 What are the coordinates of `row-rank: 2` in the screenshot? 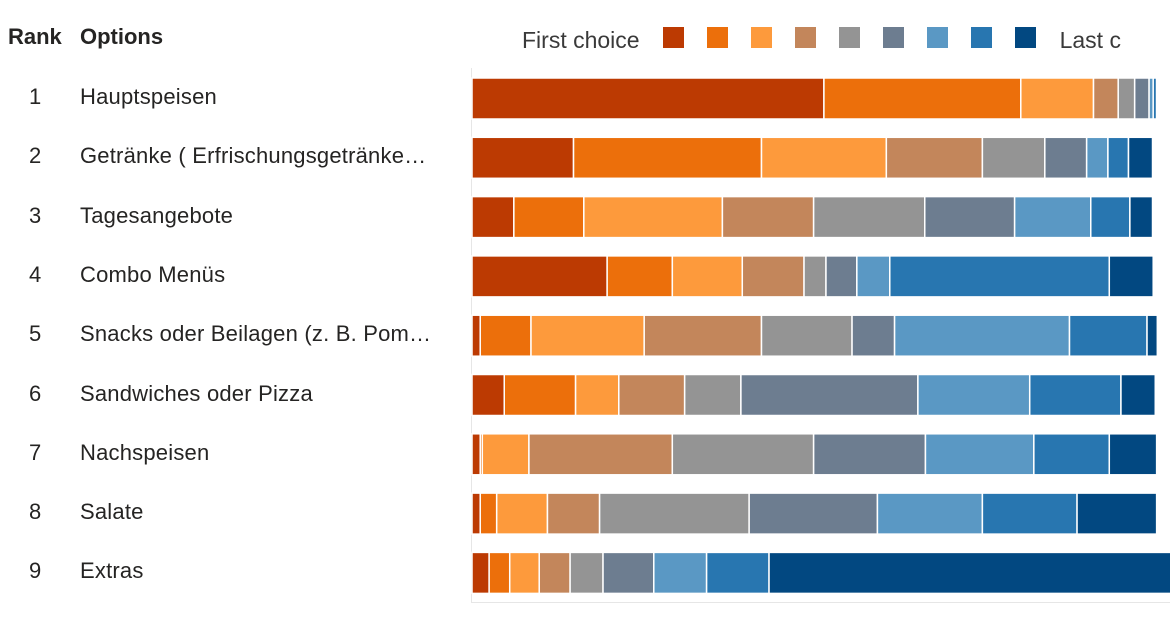 It's located at (35, 156).